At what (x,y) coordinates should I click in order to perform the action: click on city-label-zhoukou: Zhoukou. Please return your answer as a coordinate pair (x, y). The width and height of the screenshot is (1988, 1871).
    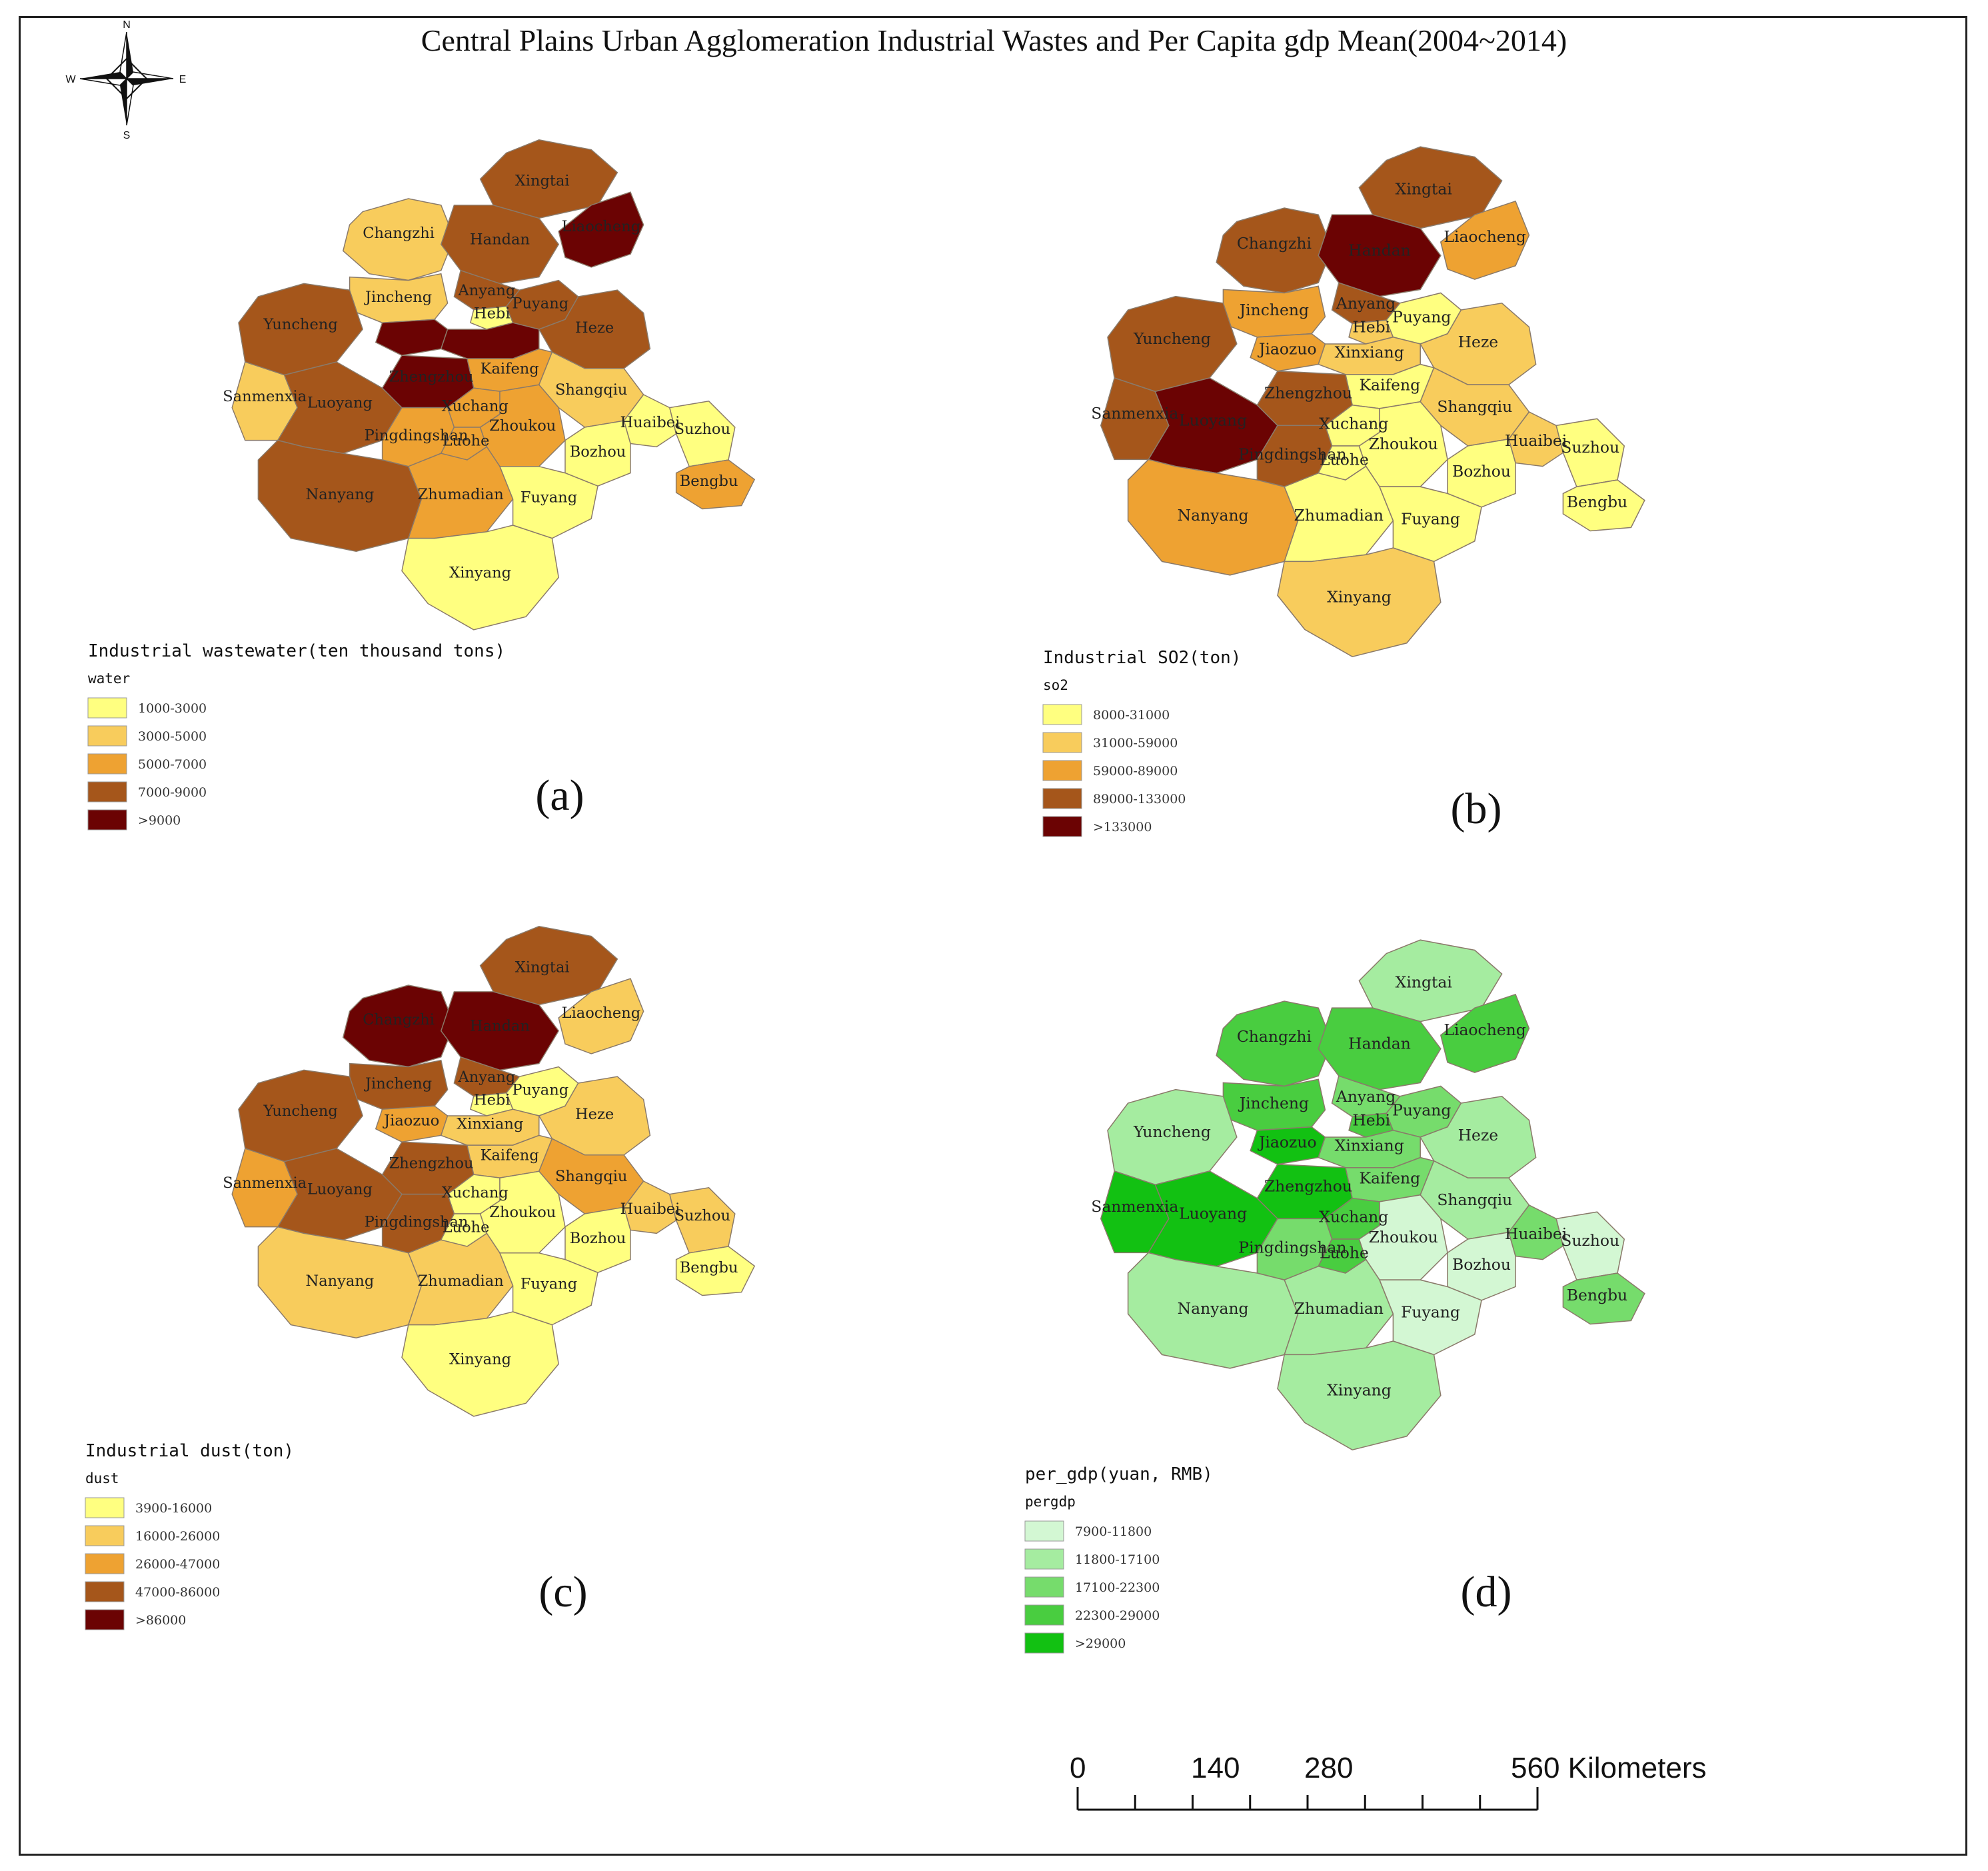
    Looking at the image, I should click on (522, 1212).